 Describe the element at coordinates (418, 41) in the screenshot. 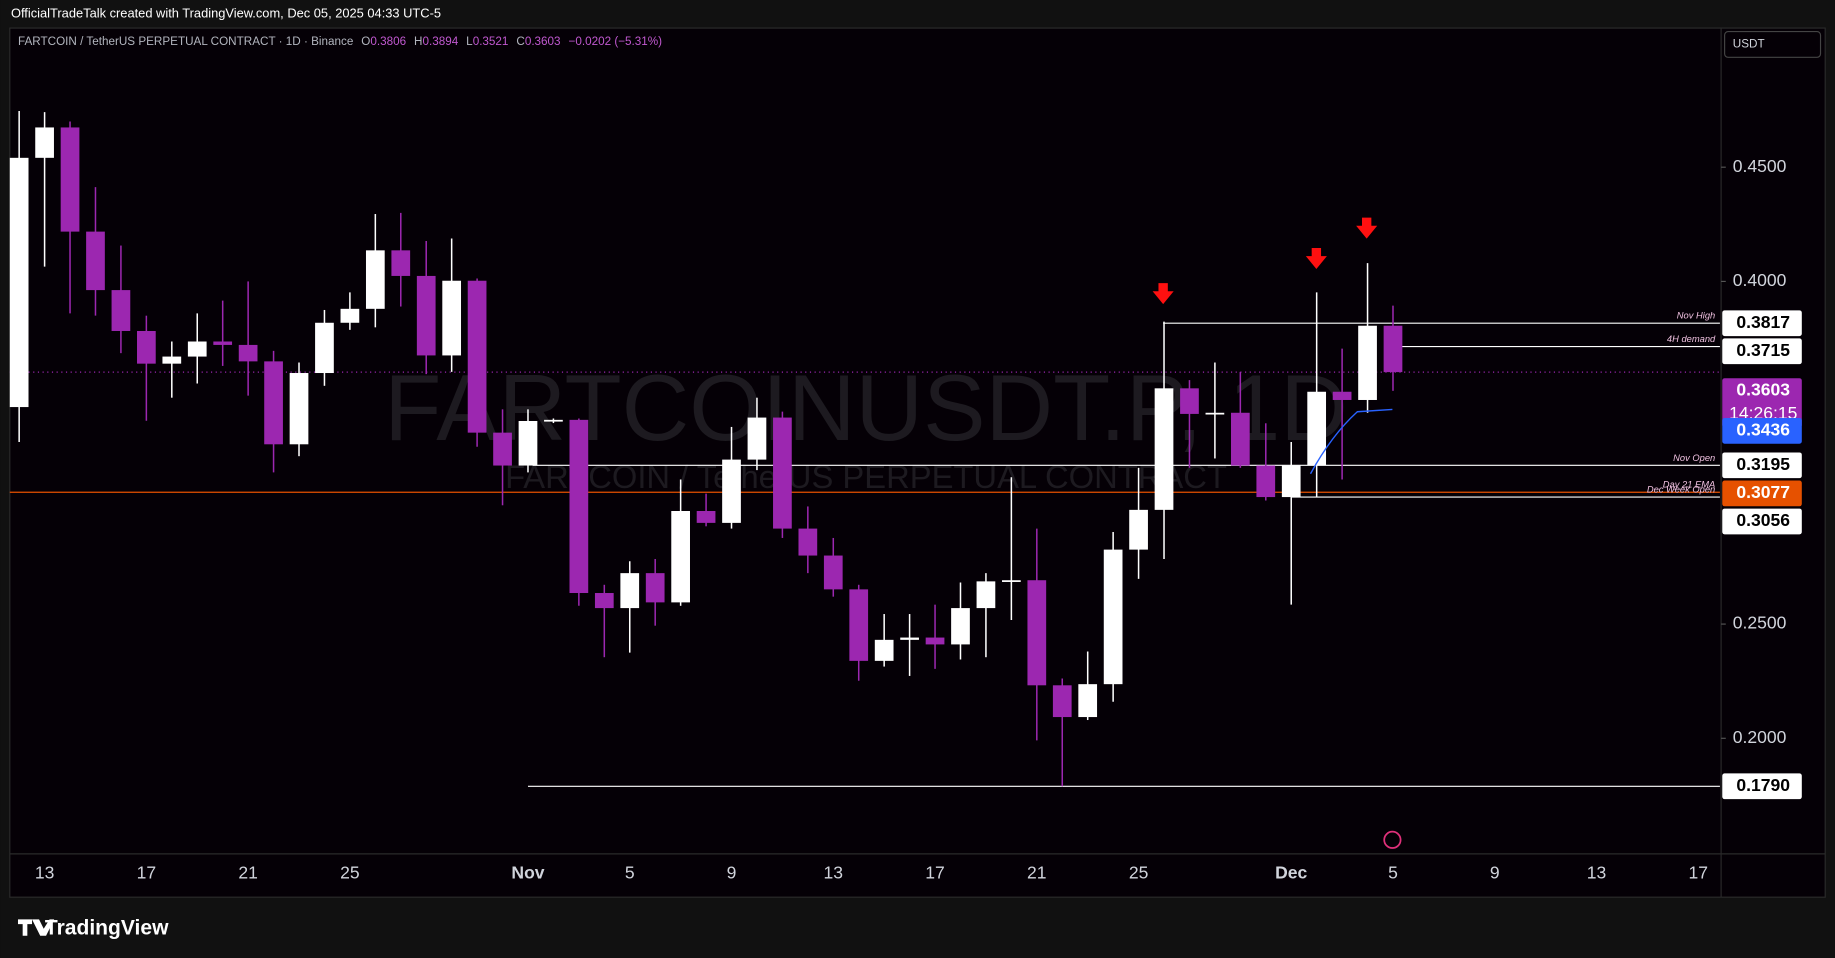

I see `legend-label: H` at that location.